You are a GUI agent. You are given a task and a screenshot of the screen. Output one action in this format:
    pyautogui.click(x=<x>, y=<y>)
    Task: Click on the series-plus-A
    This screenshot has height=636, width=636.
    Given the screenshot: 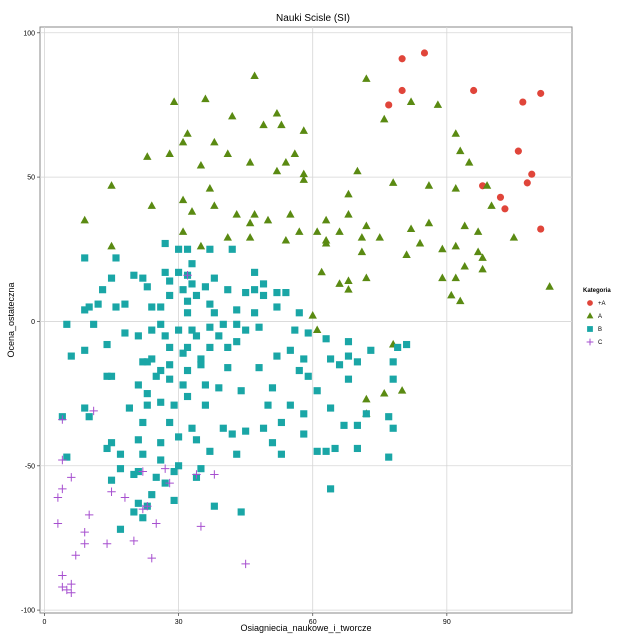 What is the action you would take?
    pyautogui.click(x=465, y=141)
    